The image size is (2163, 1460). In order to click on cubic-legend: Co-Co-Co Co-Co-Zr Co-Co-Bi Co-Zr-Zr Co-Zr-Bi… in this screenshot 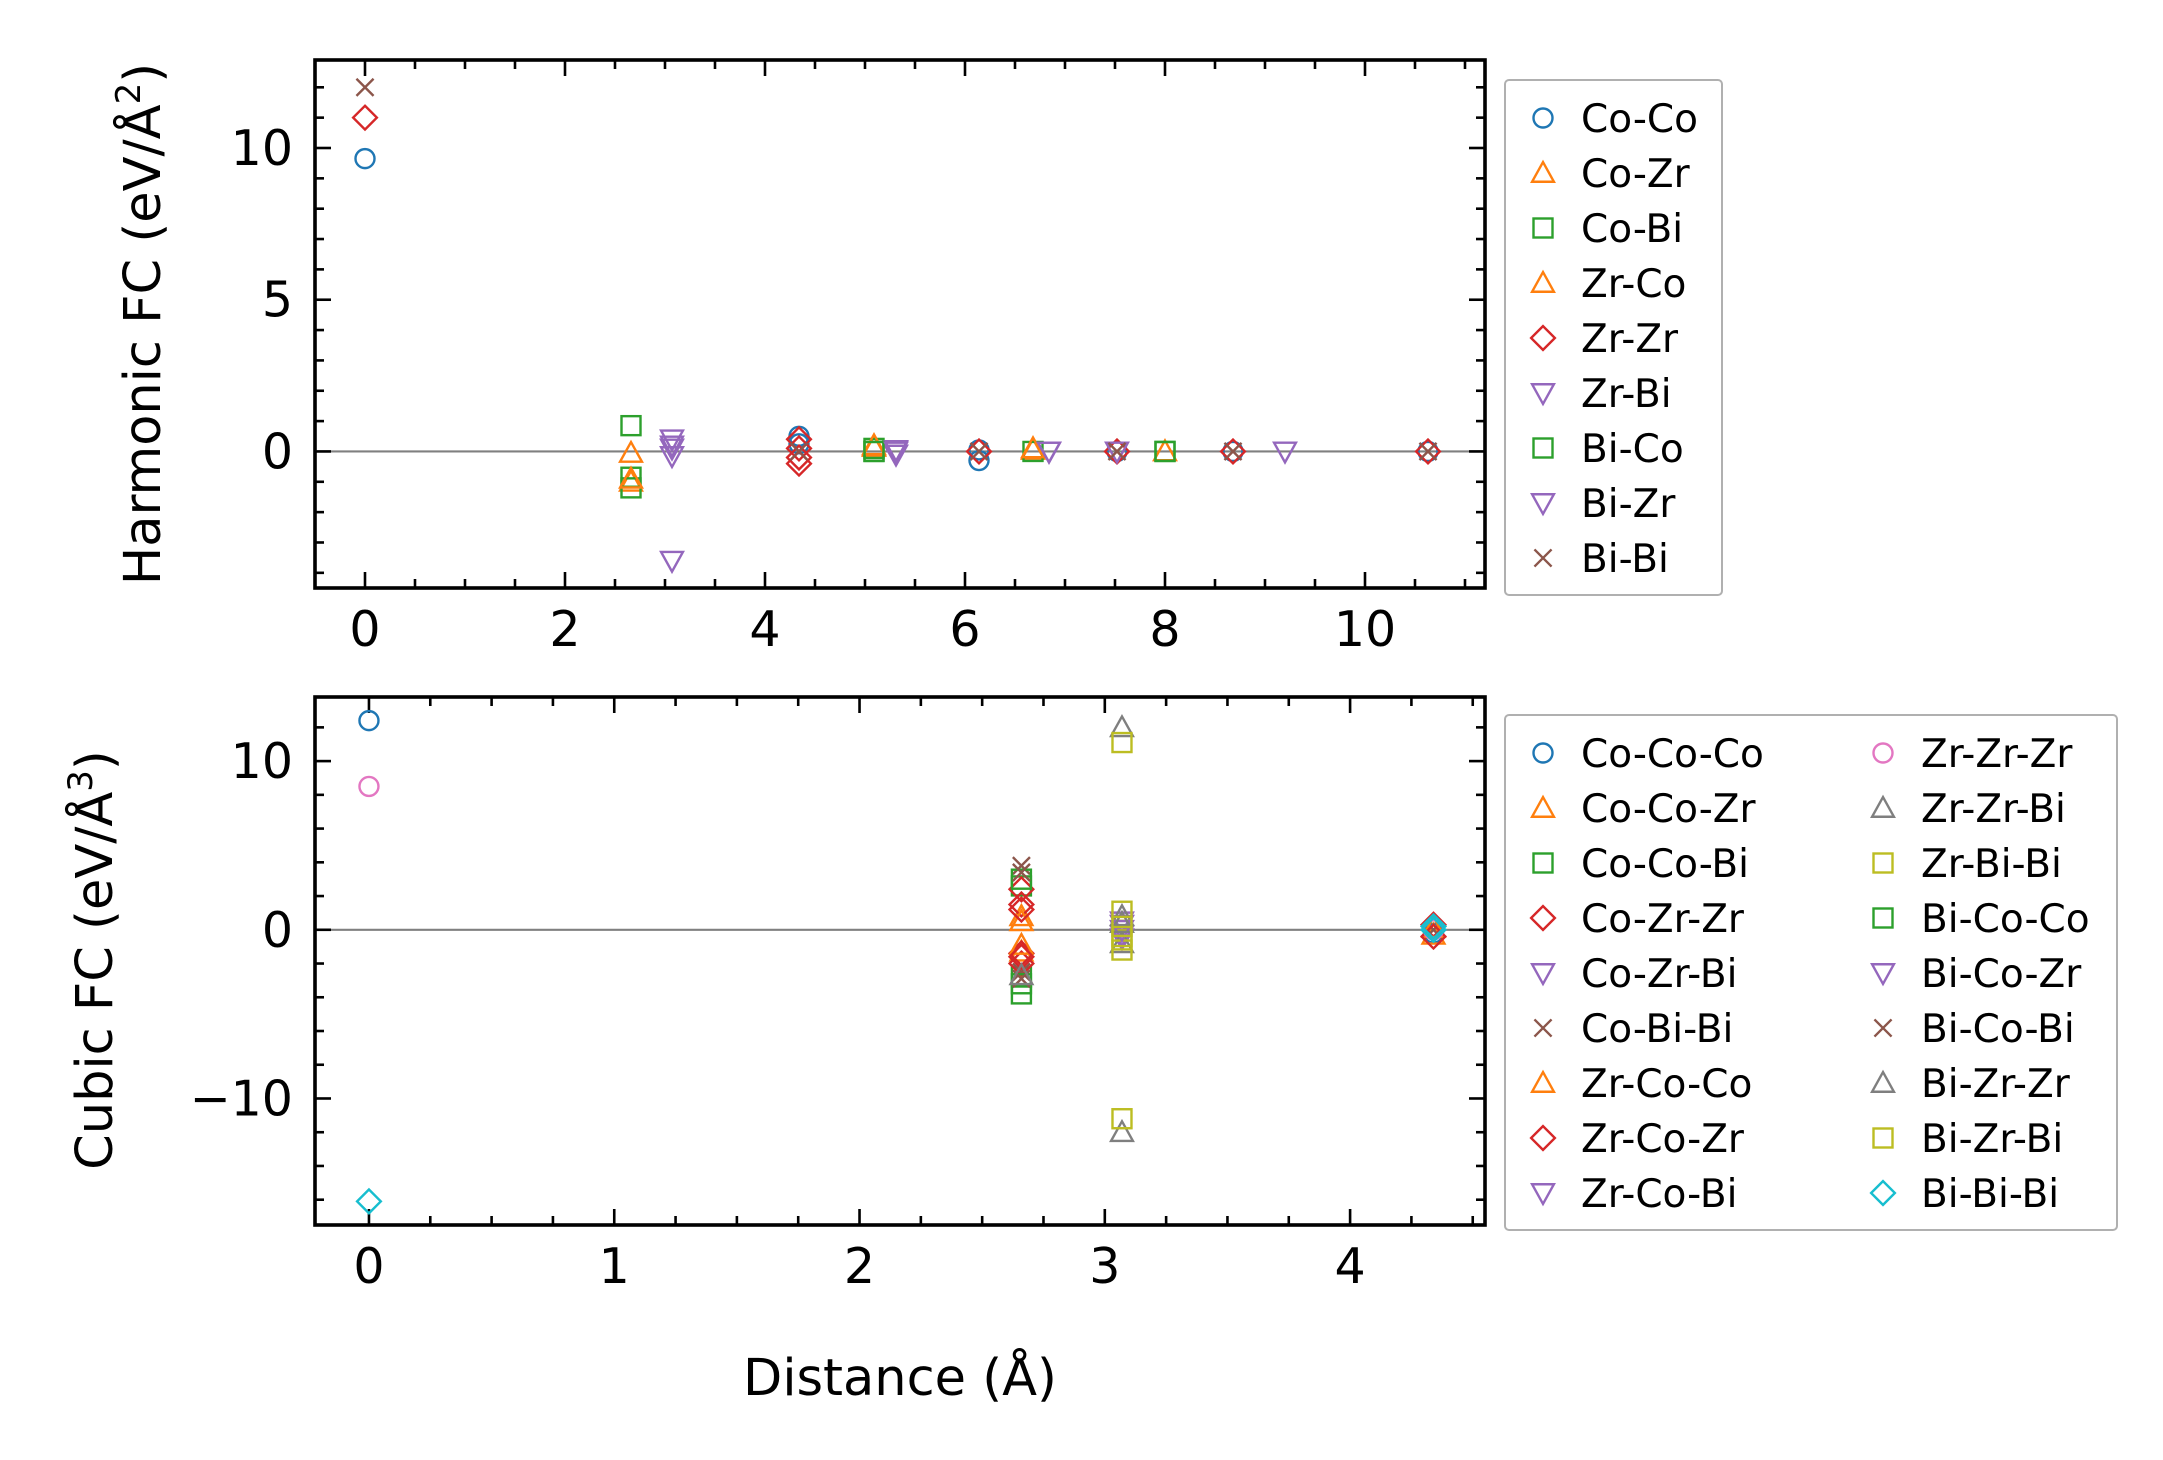, I will do `click(1811, 972)`.